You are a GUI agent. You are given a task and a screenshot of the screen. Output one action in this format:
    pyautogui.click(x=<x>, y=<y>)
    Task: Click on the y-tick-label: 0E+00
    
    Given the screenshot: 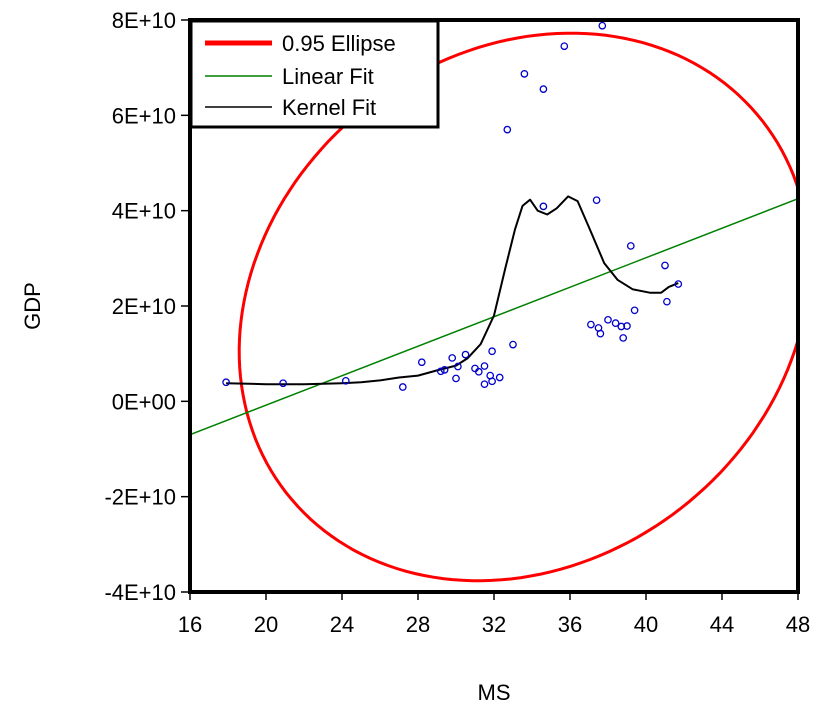 What is the action you would take?
    pyautogui.click(x=144, y=401)
    